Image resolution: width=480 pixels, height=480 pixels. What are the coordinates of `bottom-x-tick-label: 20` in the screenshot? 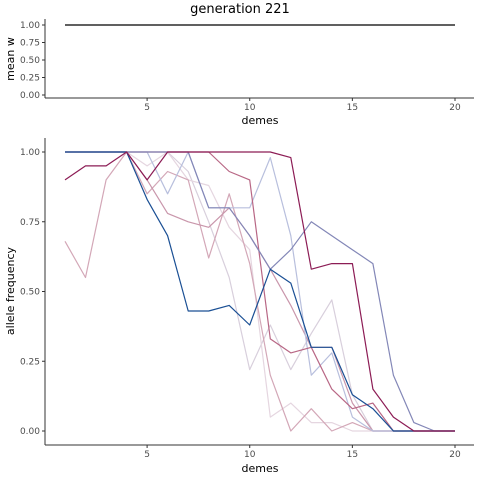 It's located at (455, 455).